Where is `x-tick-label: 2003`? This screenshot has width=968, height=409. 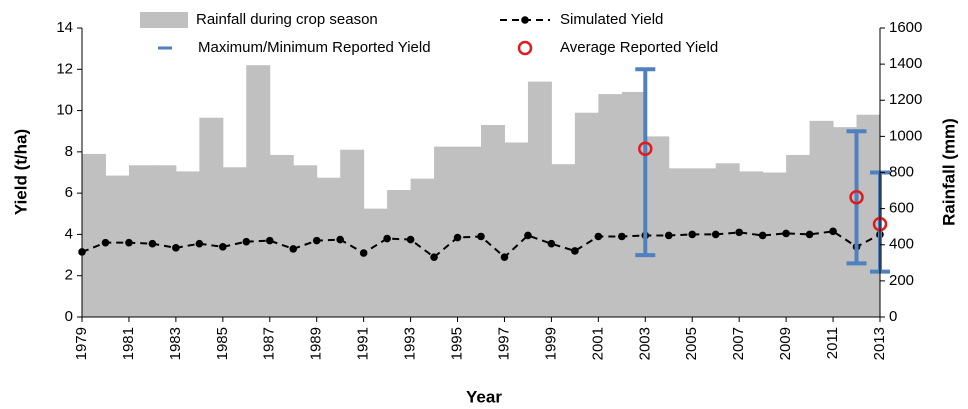 x-tick-label: 2003 is located at coordinates (644, 343).